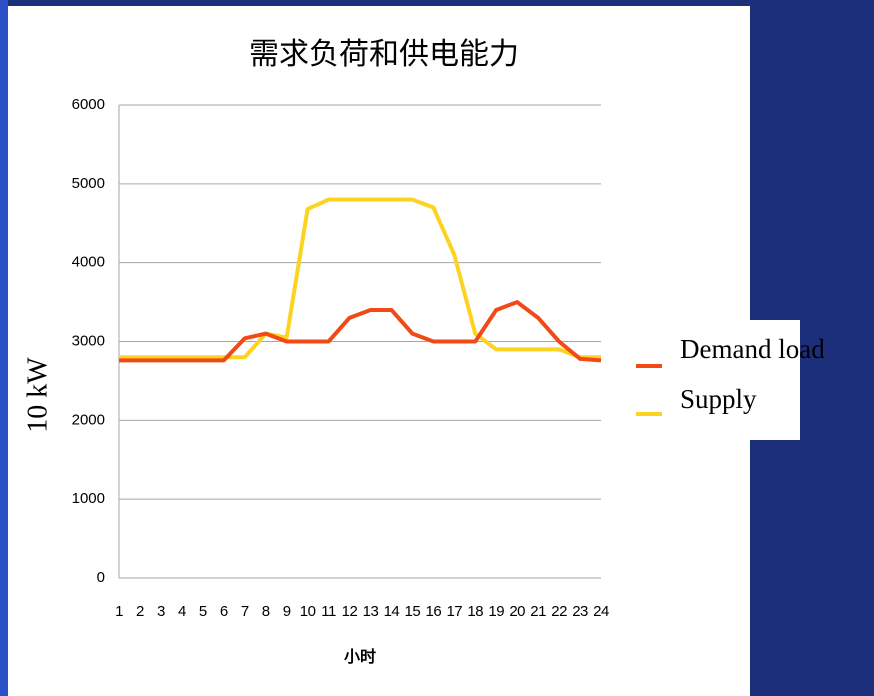 This screenshot has width=874, height=696. What do you see at coordinates (371, 611) in the screenshot?
I see `x-tick-label: 13` at bounding box center [371, 611].